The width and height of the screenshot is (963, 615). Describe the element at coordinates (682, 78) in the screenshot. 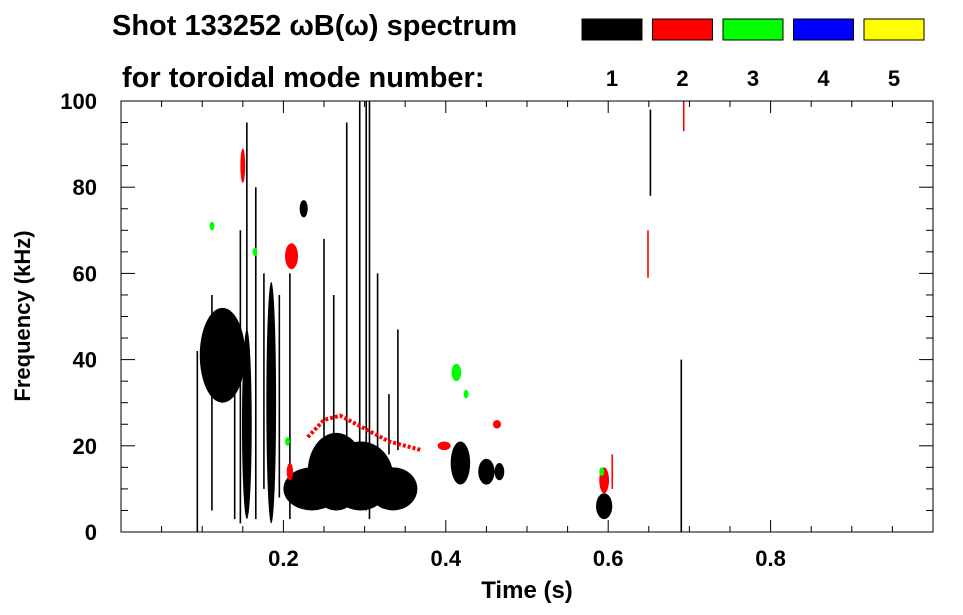

I see `legend-label-mode-2: 2` at that location.